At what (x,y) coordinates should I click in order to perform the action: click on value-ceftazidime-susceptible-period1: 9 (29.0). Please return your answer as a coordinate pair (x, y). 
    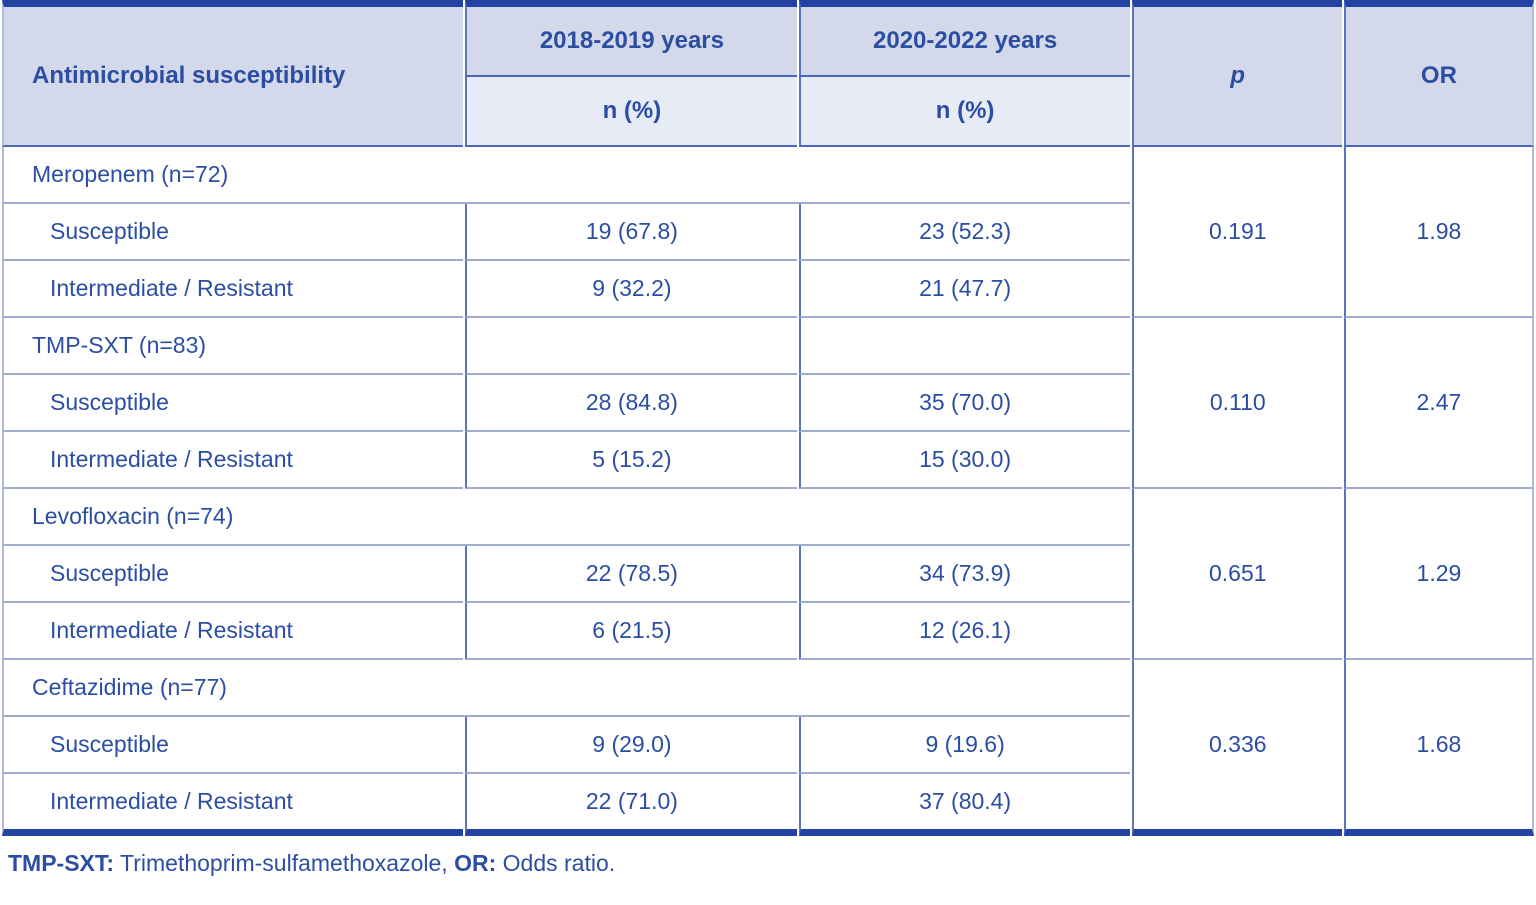
    Looking at the image, I should click on (631, 745).